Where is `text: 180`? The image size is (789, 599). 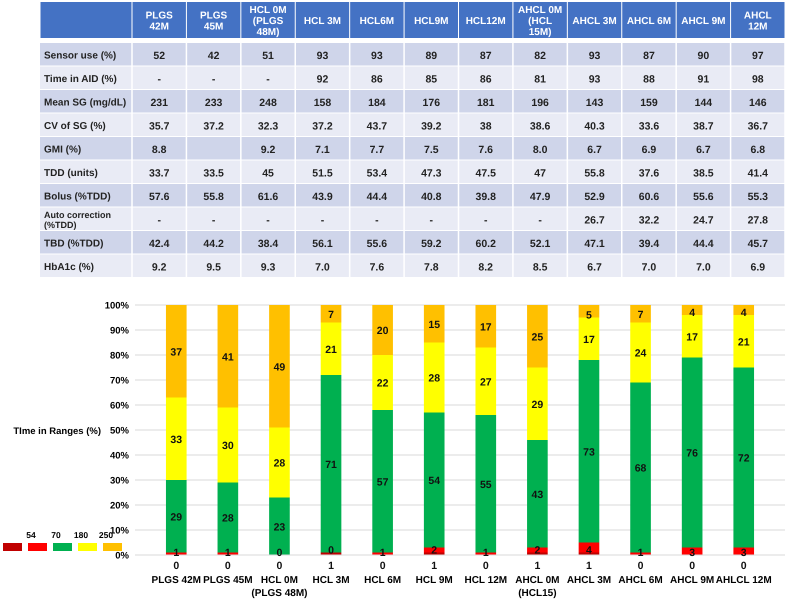 text: 180 is located at coordinates (81, 535).